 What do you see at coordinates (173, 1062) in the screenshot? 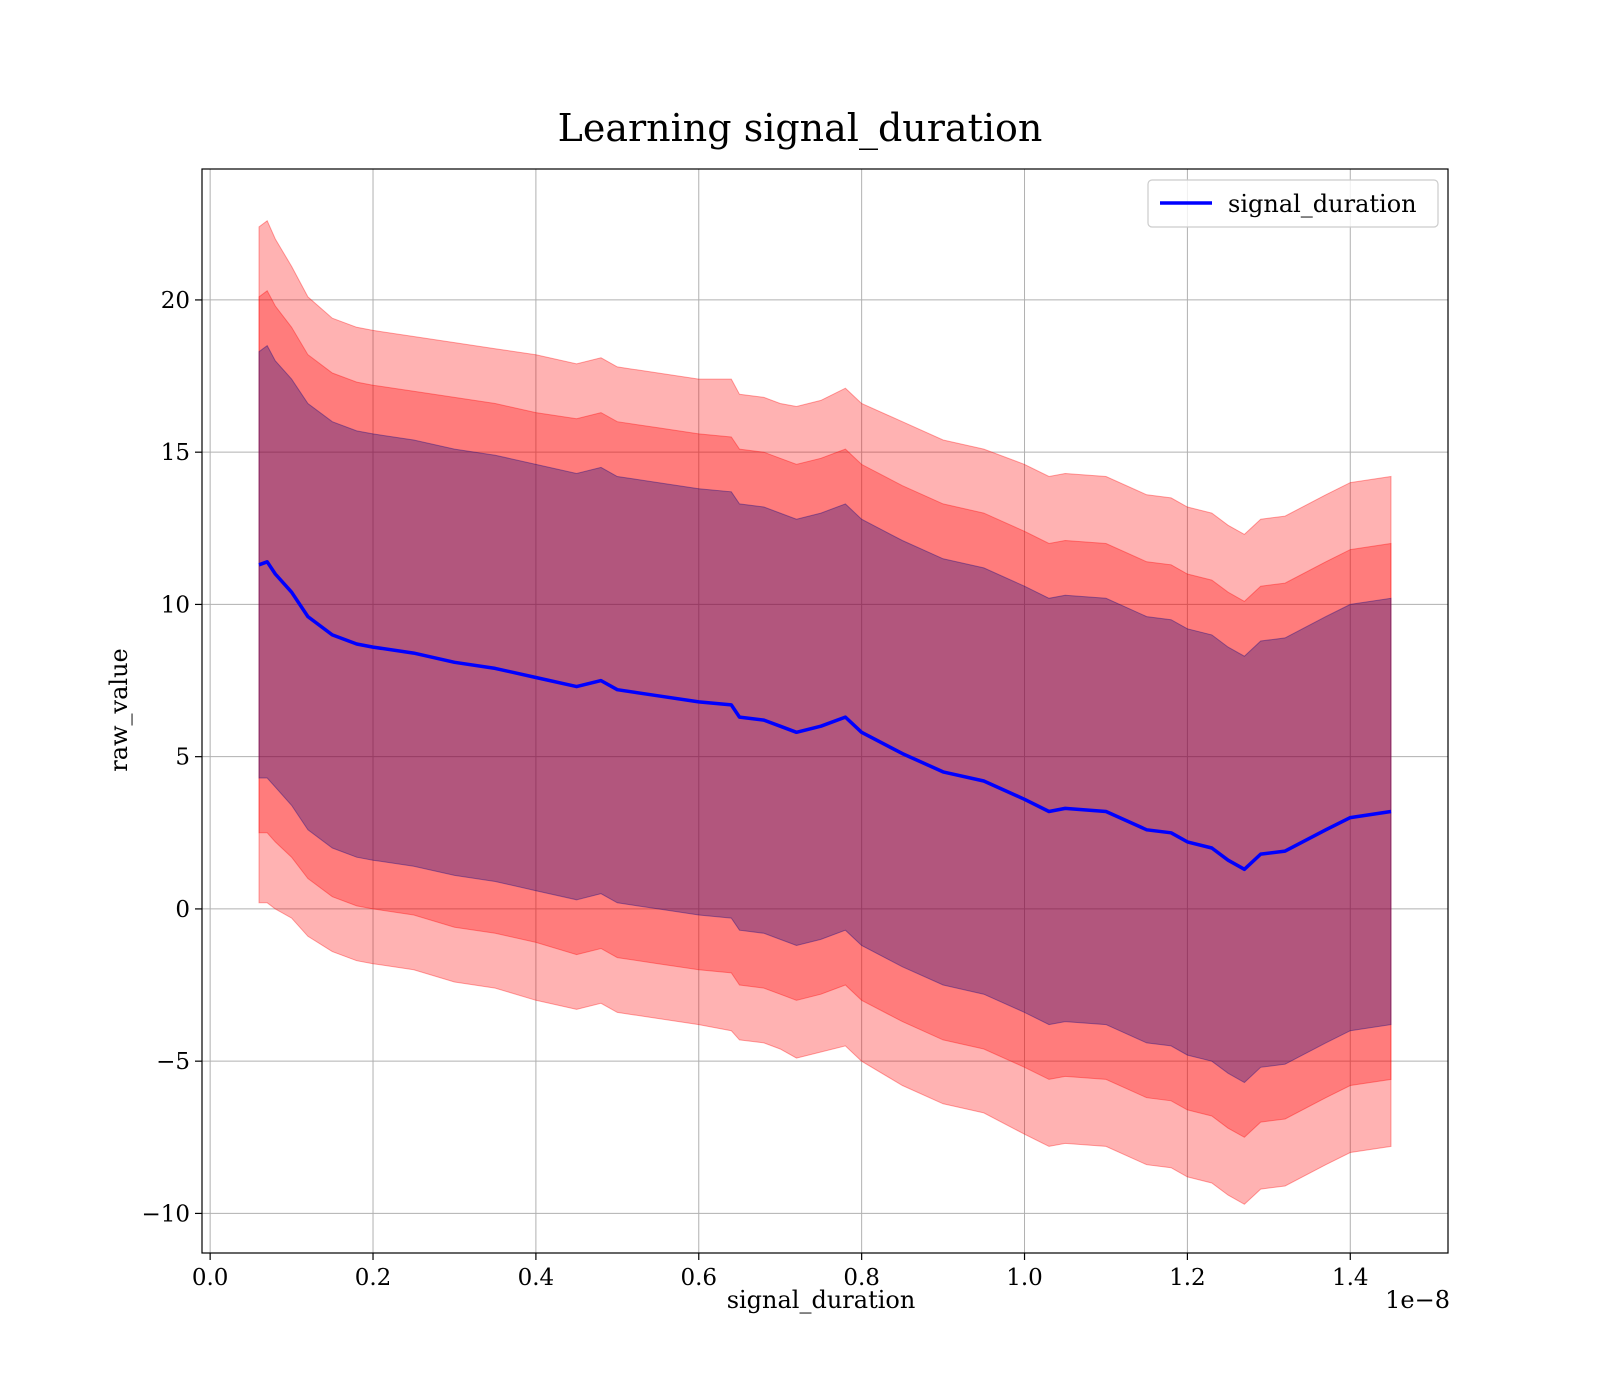
I see `y-tick-label: −5` at bounding box center [173, 1062].